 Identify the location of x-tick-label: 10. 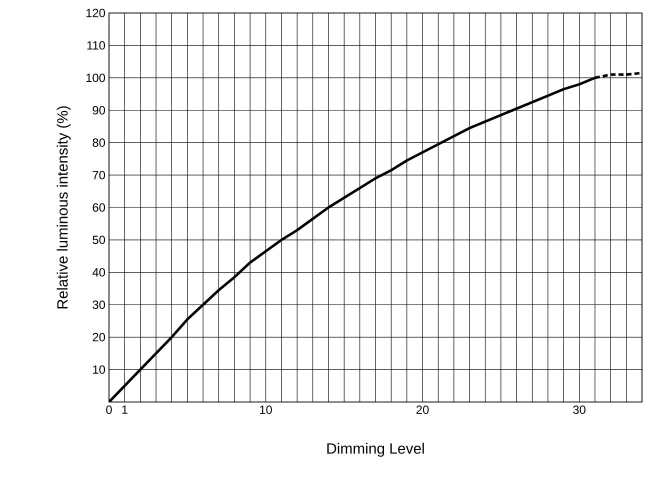
(266, 410).